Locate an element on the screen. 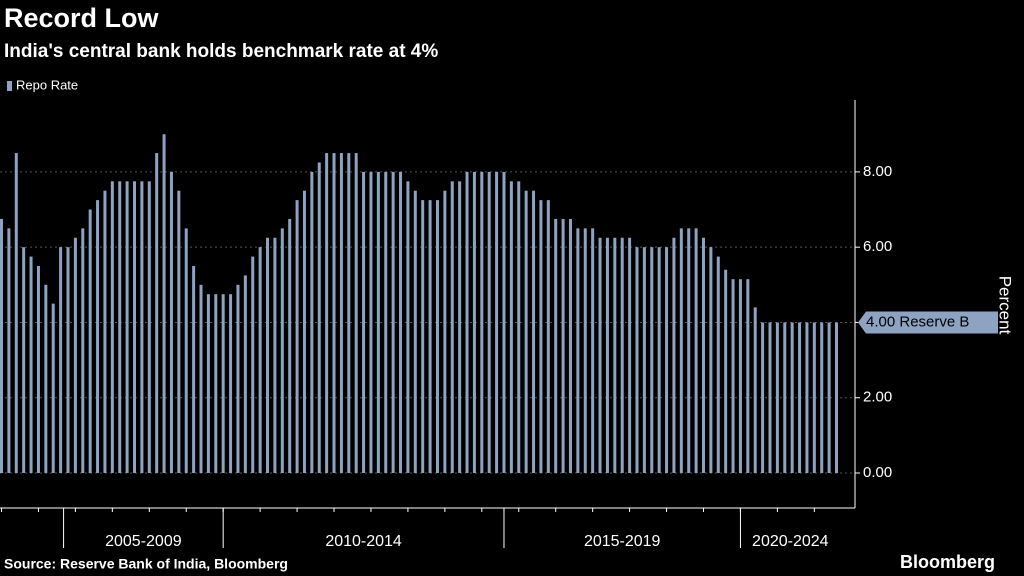 The height and width of the screenshot is (576, 1024). last-value-label: 4.00 Reserve B is located at coordinates (917, 321).